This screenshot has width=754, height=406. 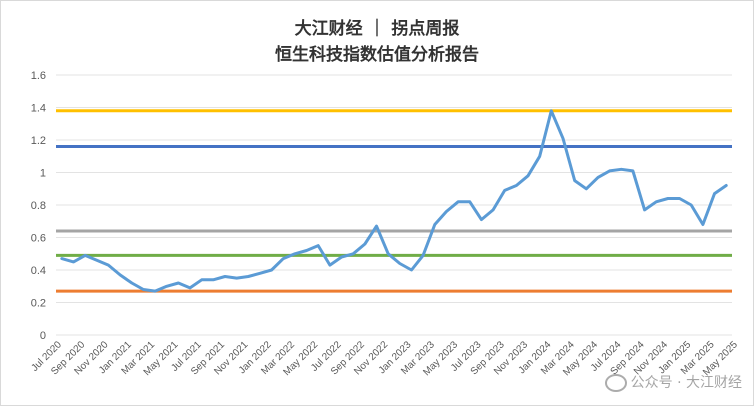 What do you see at coordinates (38, 206) in the screenshot?
I see `y-tick-label: 0.8` at bounding box center [38, 206].